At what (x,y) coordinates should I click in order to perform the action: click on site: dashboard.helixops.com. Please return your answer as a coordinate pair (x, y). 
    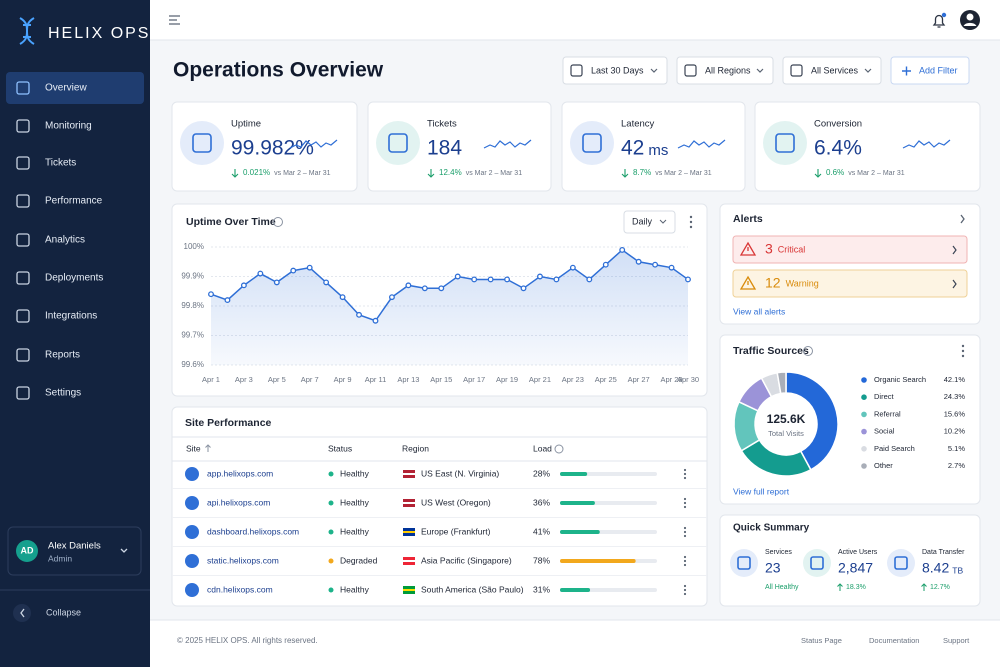
    Looking at the image, I should click on (253, 531).